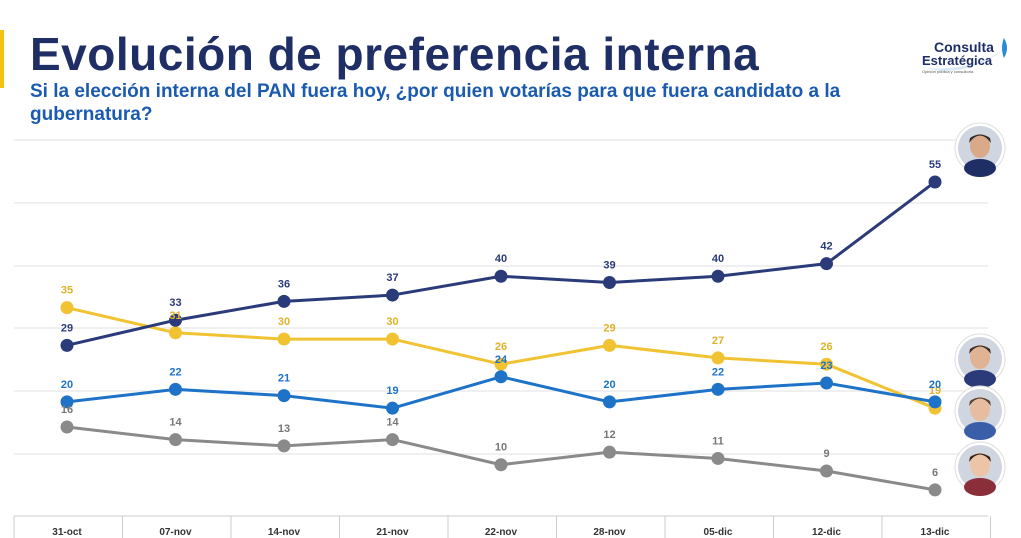  What do you see at coordinates (935, 165) in the screenshot?
I see `data-label: 55` at bounding box center [935, 165].